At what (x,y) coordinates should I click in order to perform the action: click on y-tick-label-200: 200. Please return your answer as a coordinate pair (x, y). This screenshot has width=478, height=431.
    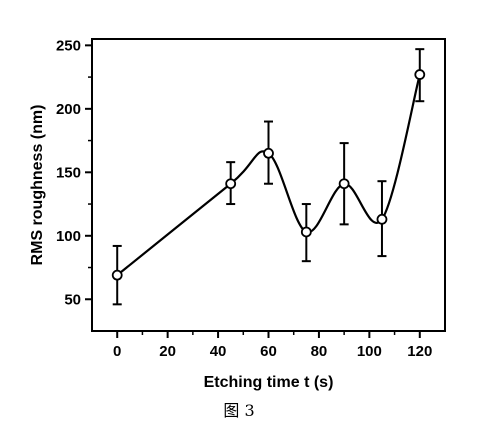
    Looking at the image, I should click on (68, 109).